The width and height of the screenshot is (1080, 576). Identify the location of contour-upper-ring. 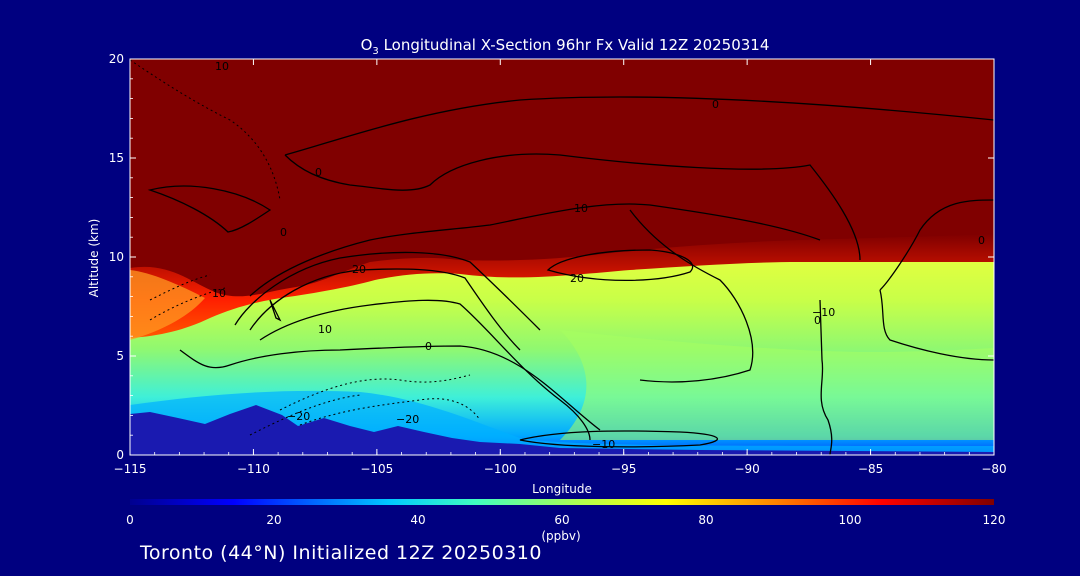
(639, 126).